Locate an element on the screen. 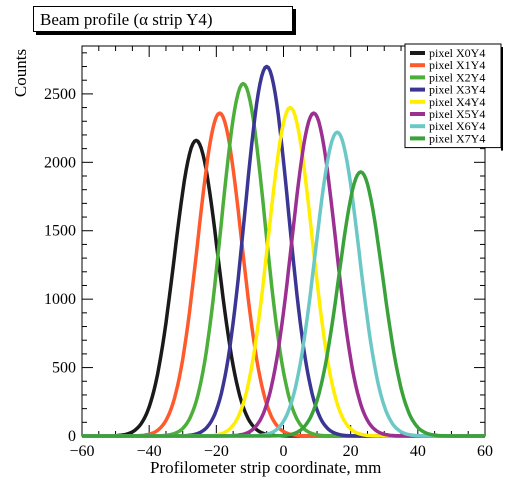 Image resolution: width=505 pixels, height=484 pixels. legend-label-1: pixel X1Y4 is located at coordinates (457, 65).